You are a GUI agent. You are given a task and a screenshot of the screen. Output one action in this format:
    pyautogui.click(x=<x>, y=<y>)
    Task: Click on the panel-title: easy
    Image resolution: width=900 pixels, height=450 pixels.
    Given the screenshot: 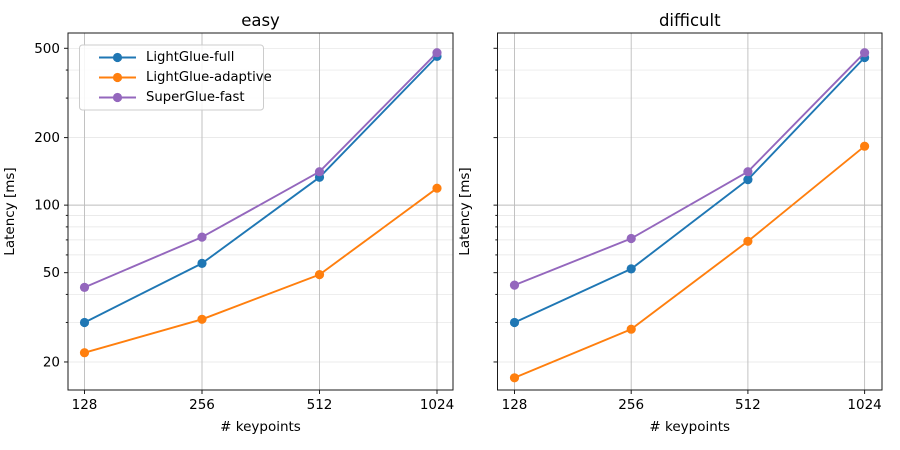 What is the action you would take?
    pyautogui.click(x=260, y=20)
    